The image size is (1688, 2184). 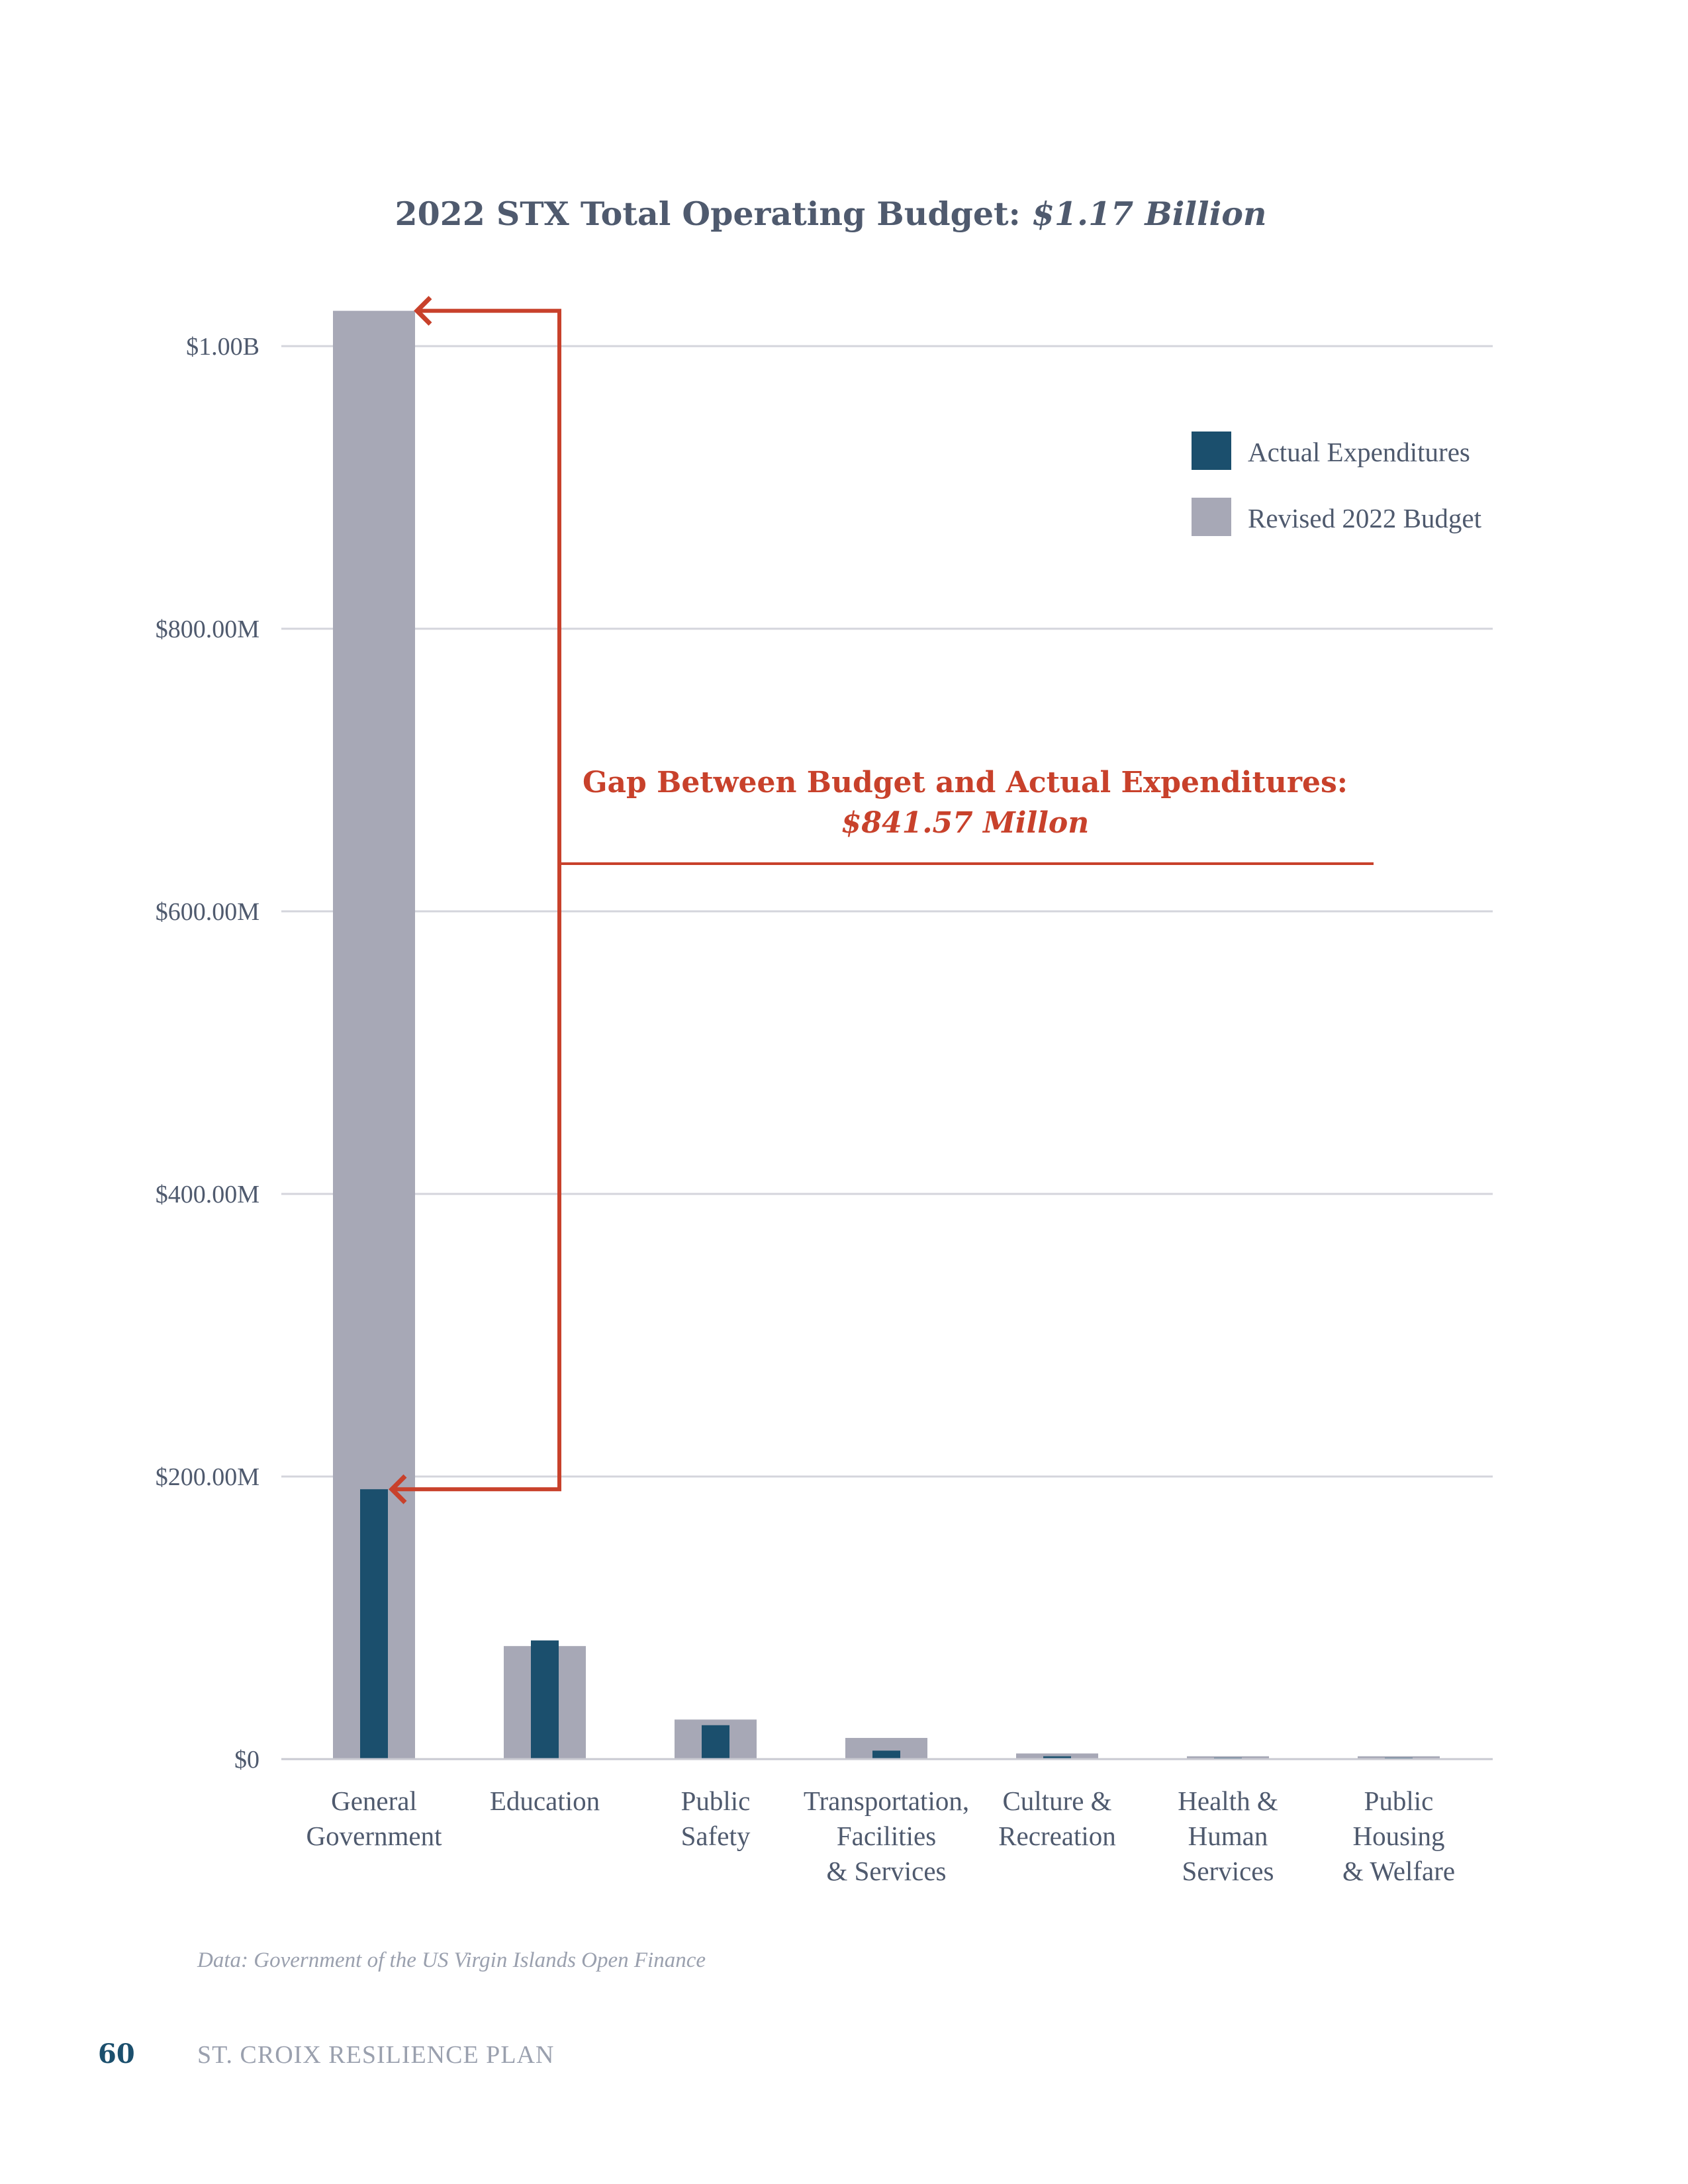 I want to click on x-category-label: Culture & Recreation, so click(x=1057, y=1818).